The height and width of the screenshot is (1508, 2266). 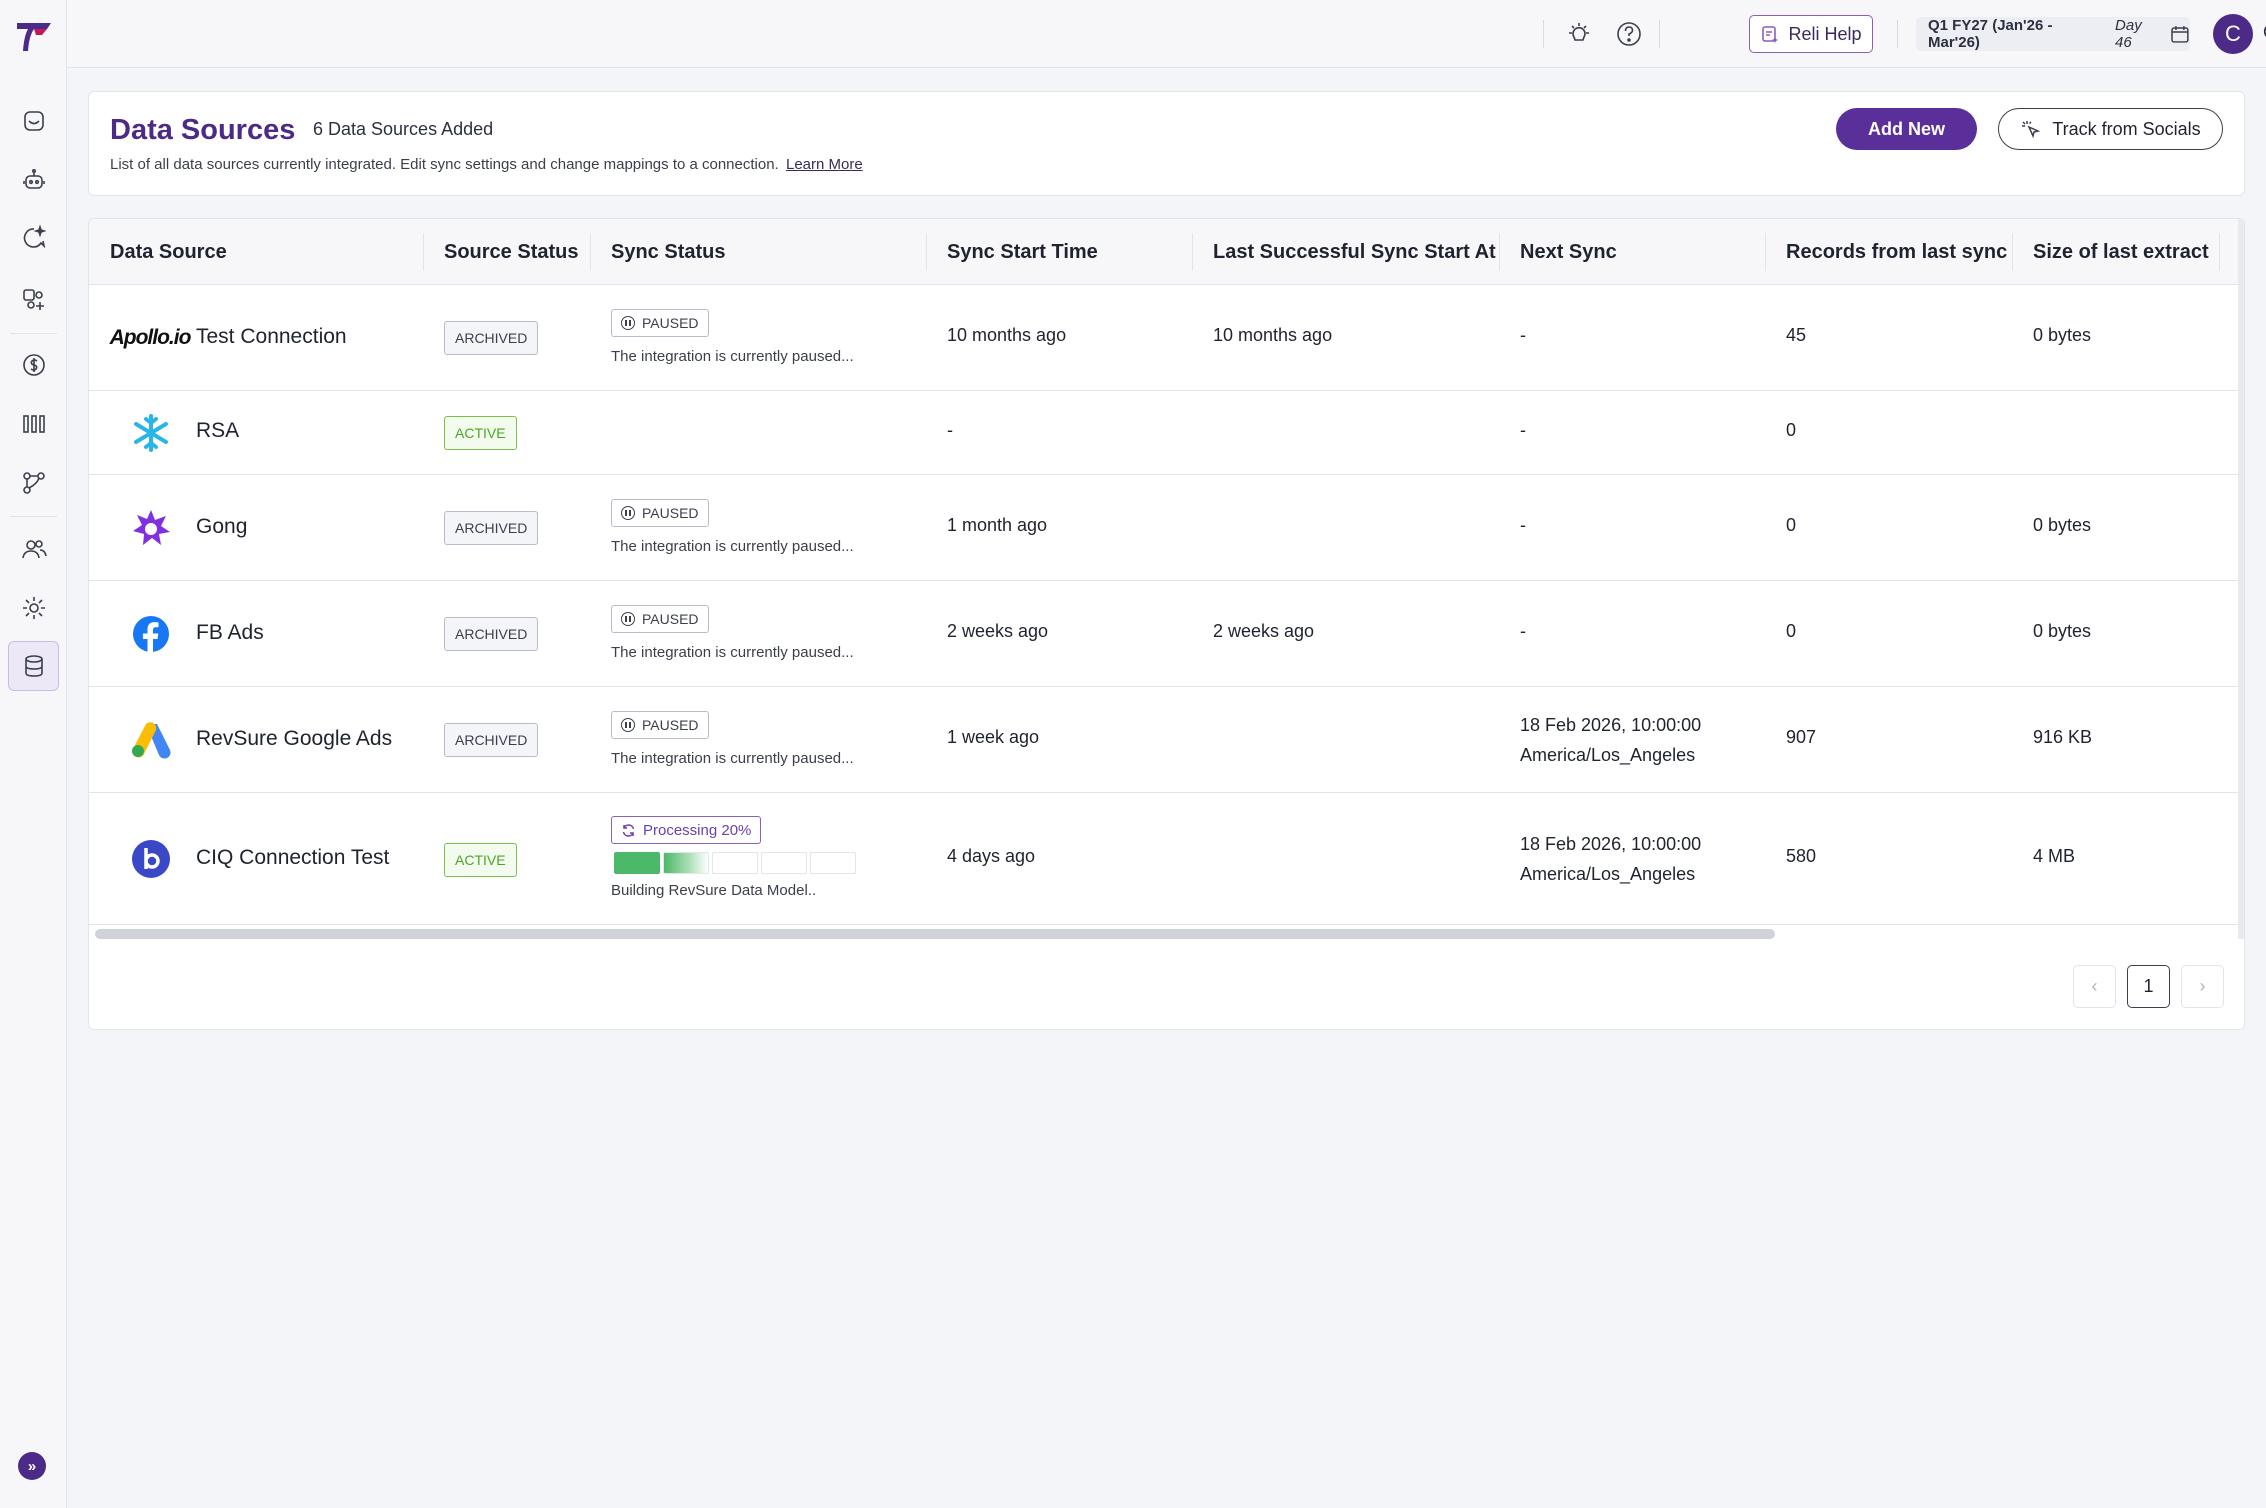 I want to click on pagination-prev-button: ‹, so click(x=2094, y=986).